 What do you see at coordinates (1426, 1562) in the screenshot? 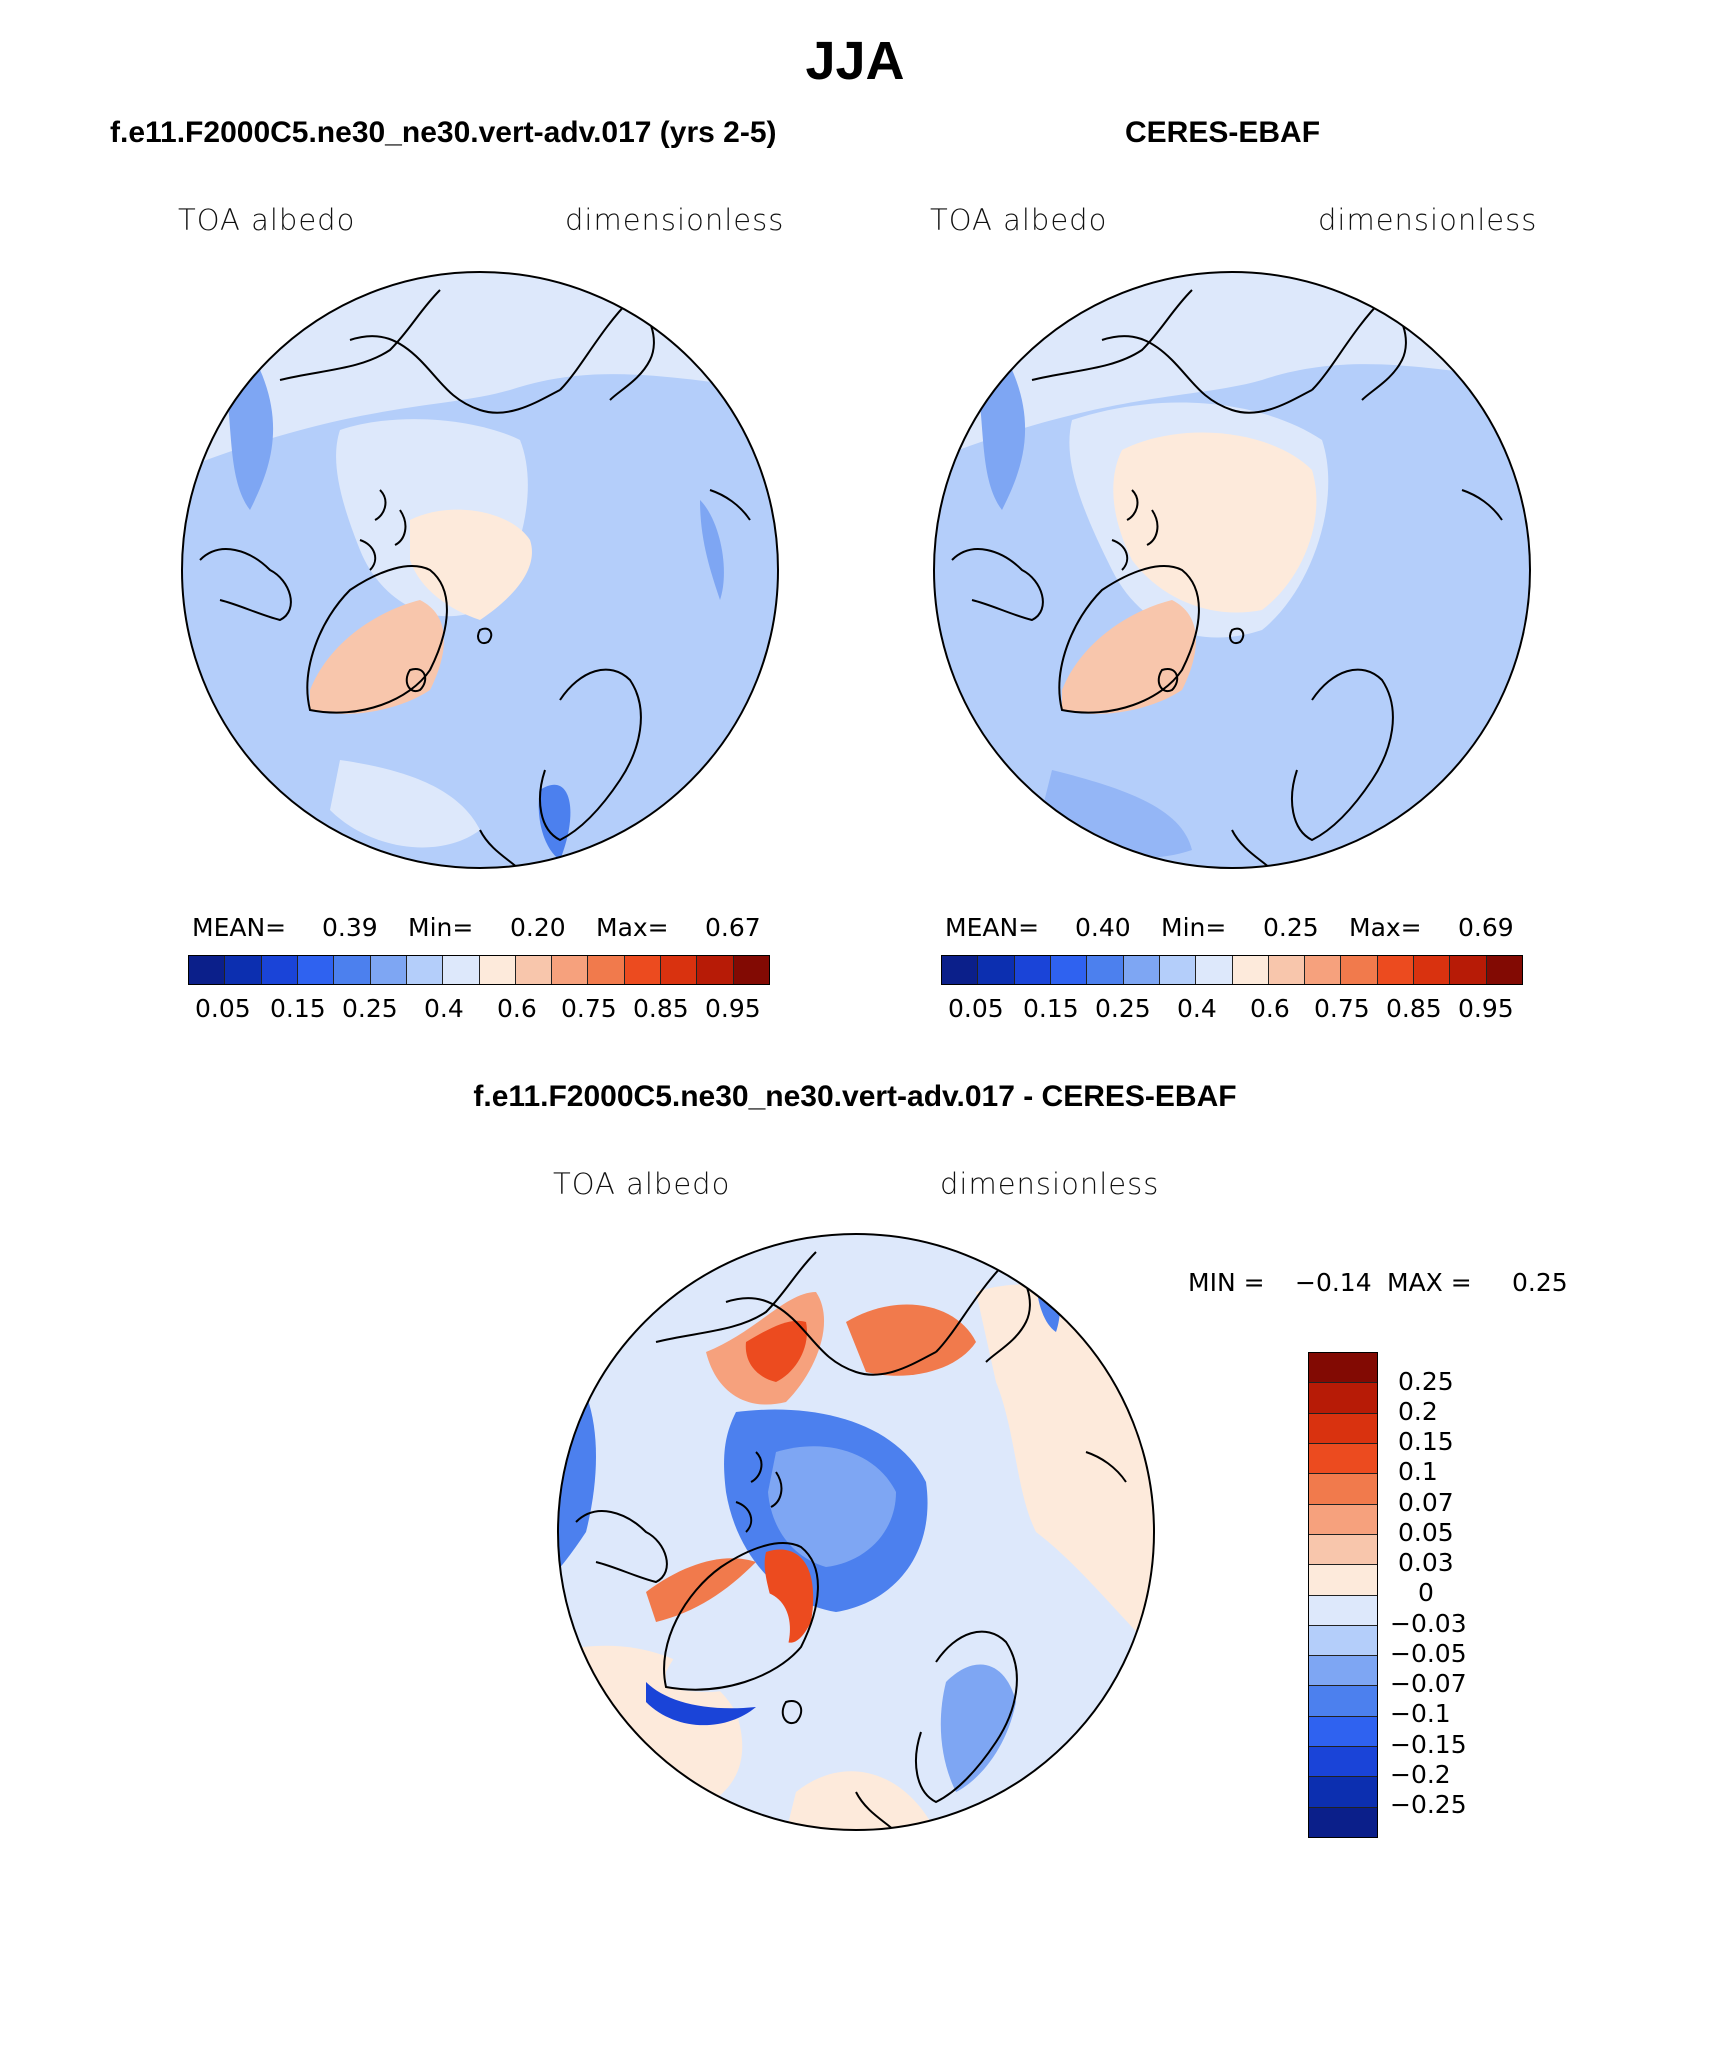
I see `diff-tick-7: 0.03` at bounding box center [1426, 1562].